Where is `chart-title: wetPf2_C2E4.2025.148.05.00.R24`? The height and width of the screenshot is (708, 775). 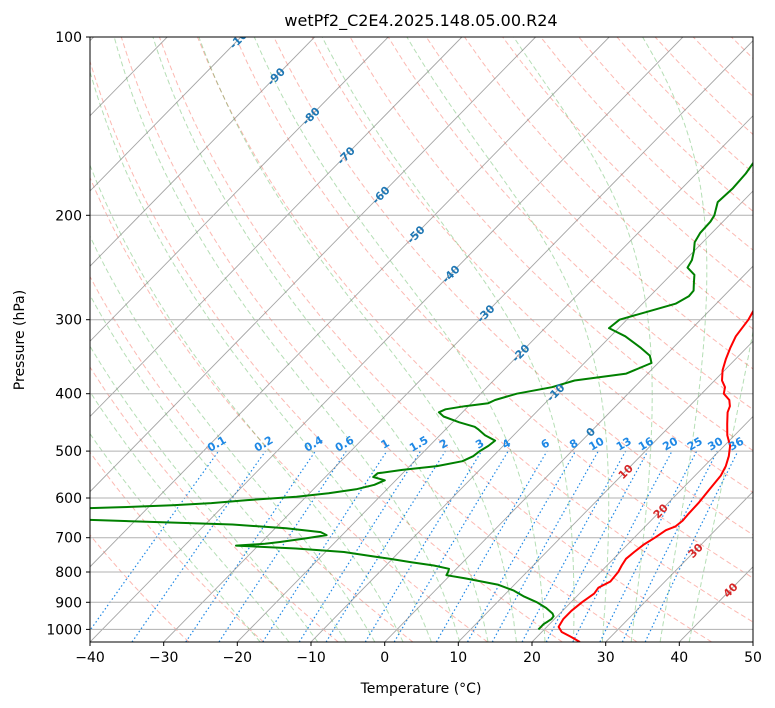
chart-title: wetPf2_C2E4.2025.148.05.00.R24 is located at coordinates (420, 21).